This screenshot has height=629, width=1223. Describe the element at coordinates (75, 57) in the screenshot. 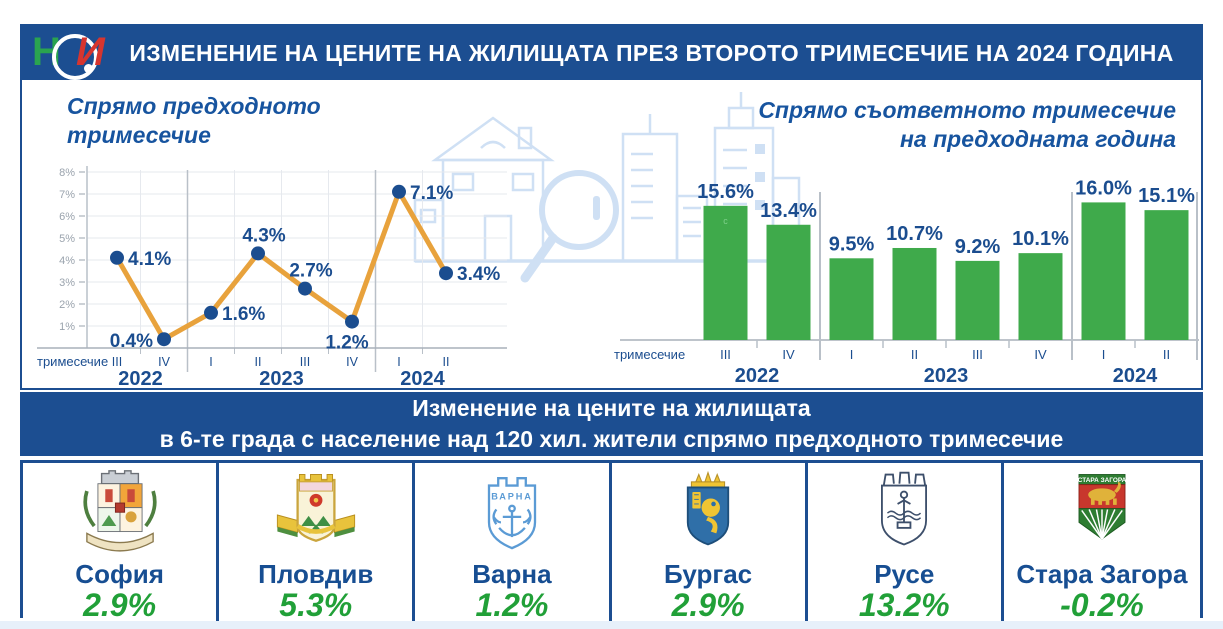

I see `logo-circle-icon` at that location.